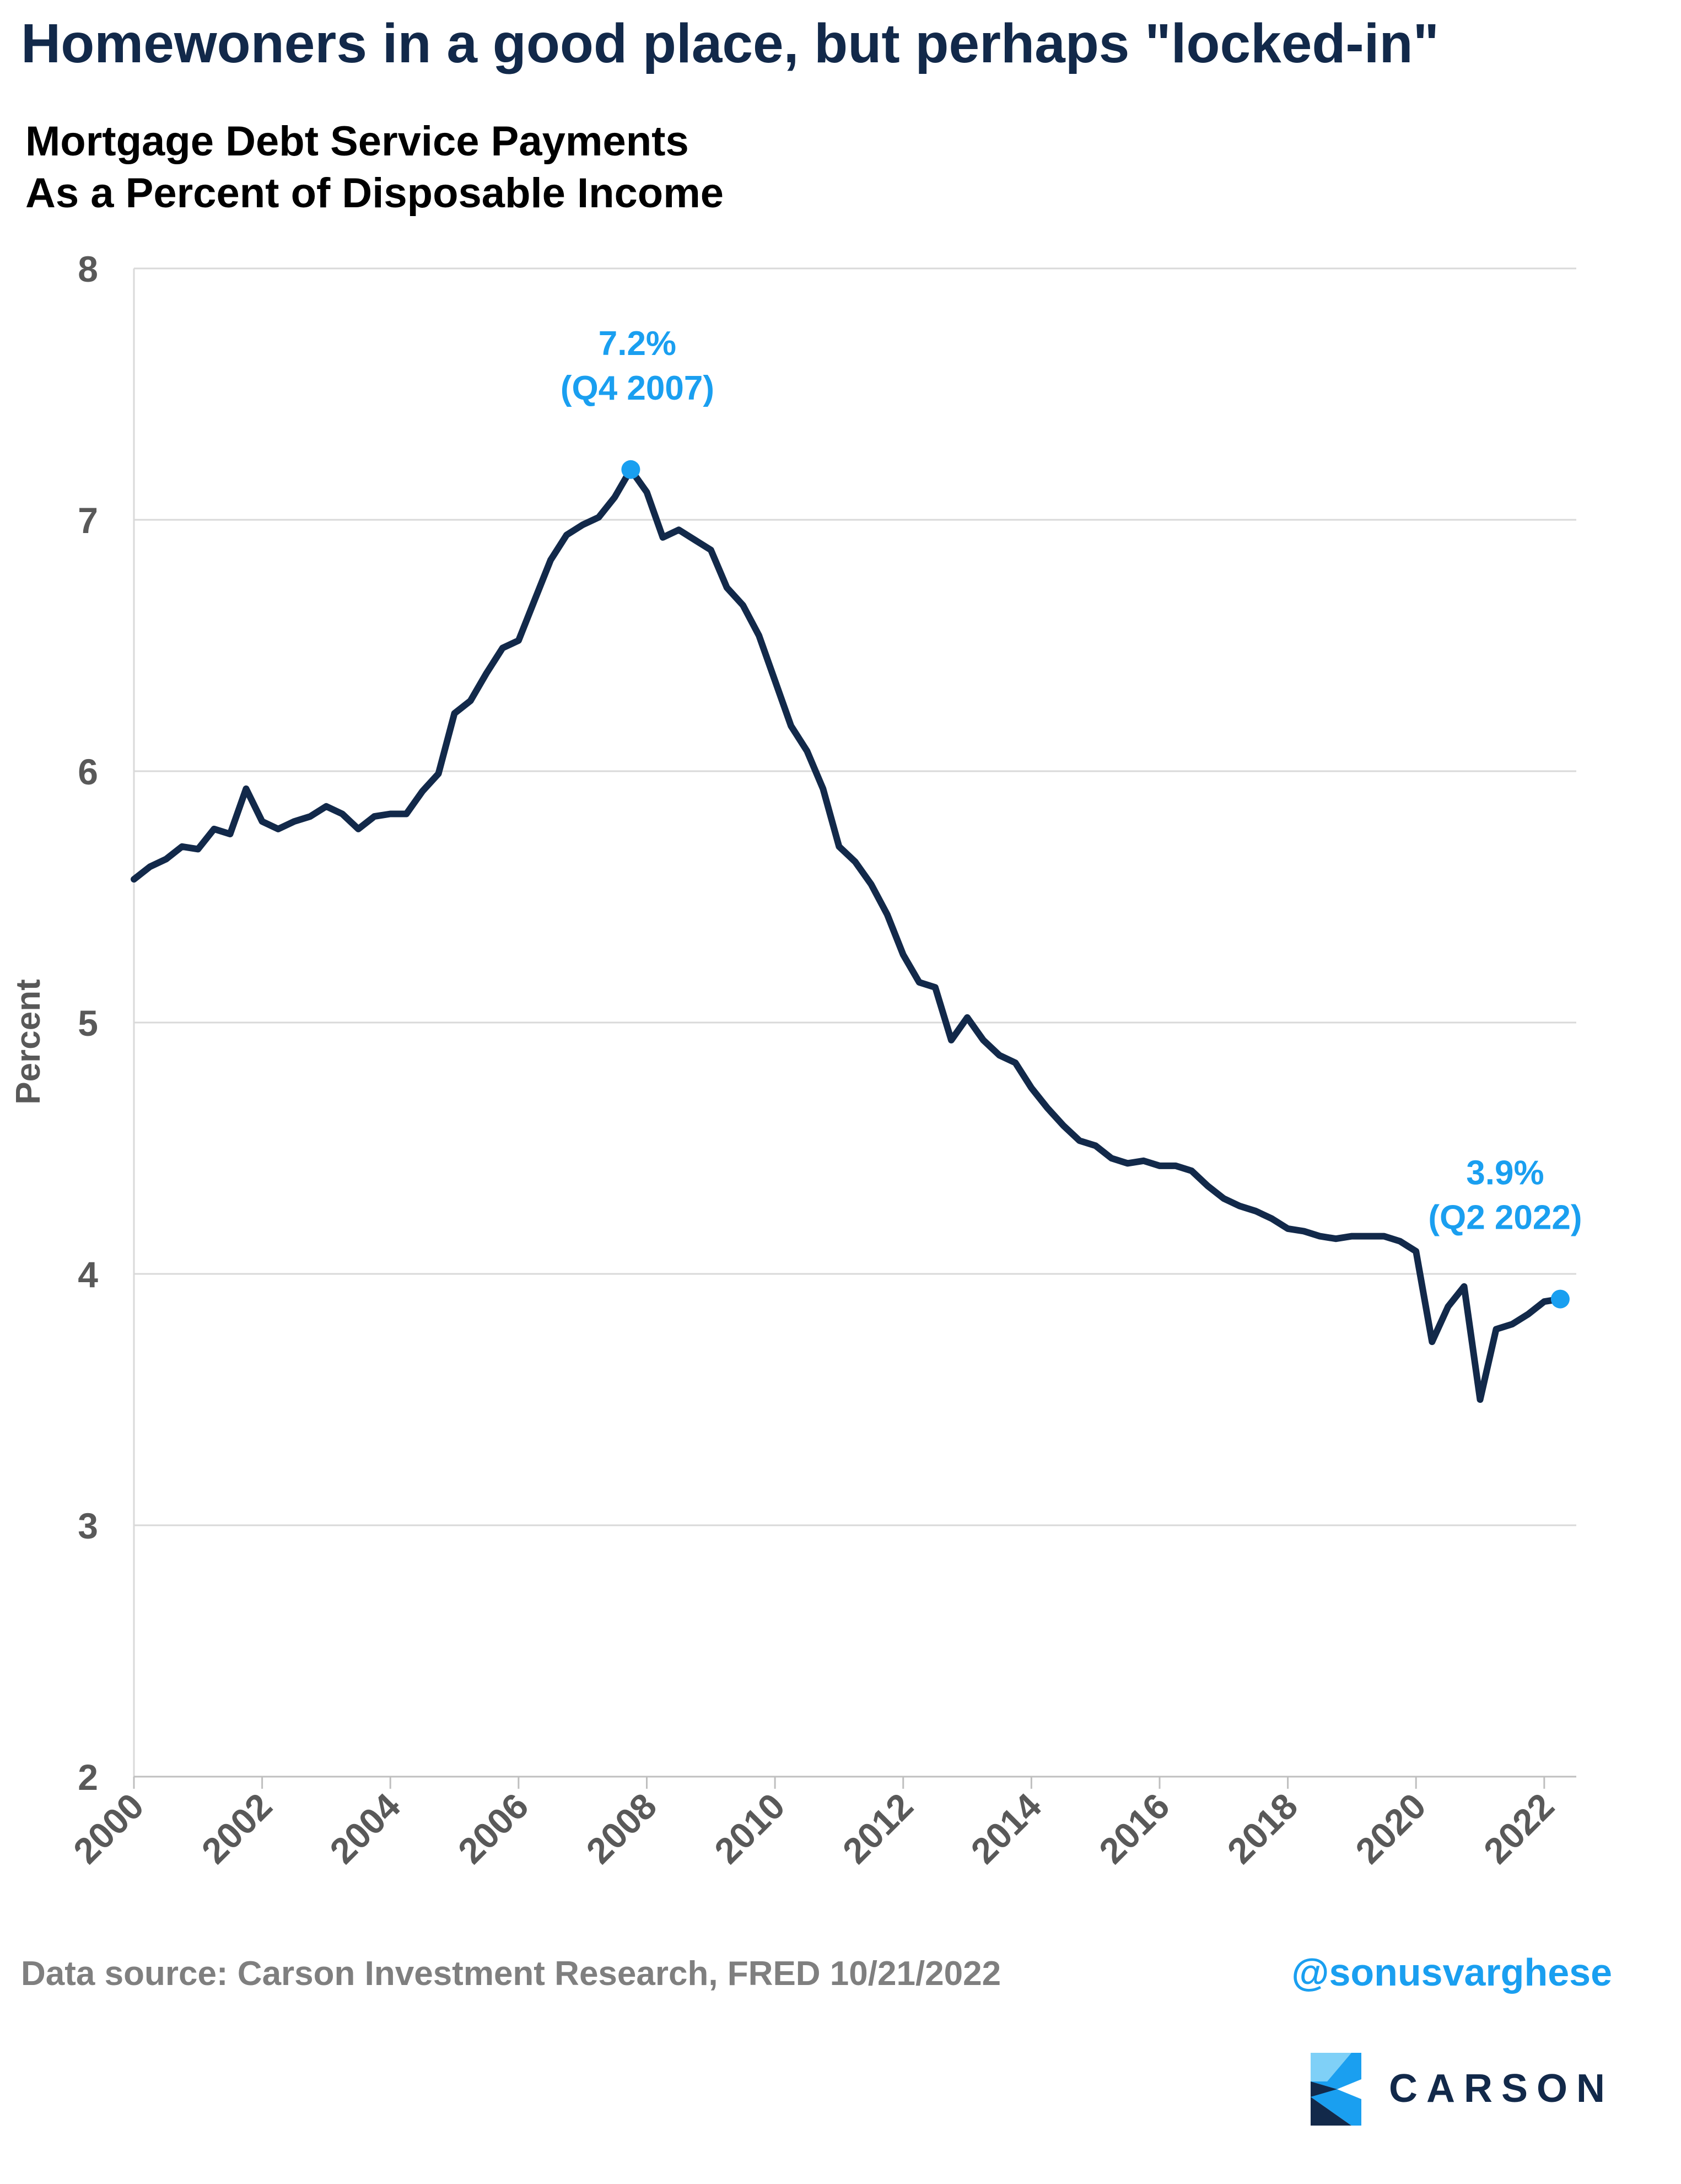 Image resolution: width=1681 pixels, height=2184 pixels. I want to click on y-tick-label: 5, so click(88, 1023).